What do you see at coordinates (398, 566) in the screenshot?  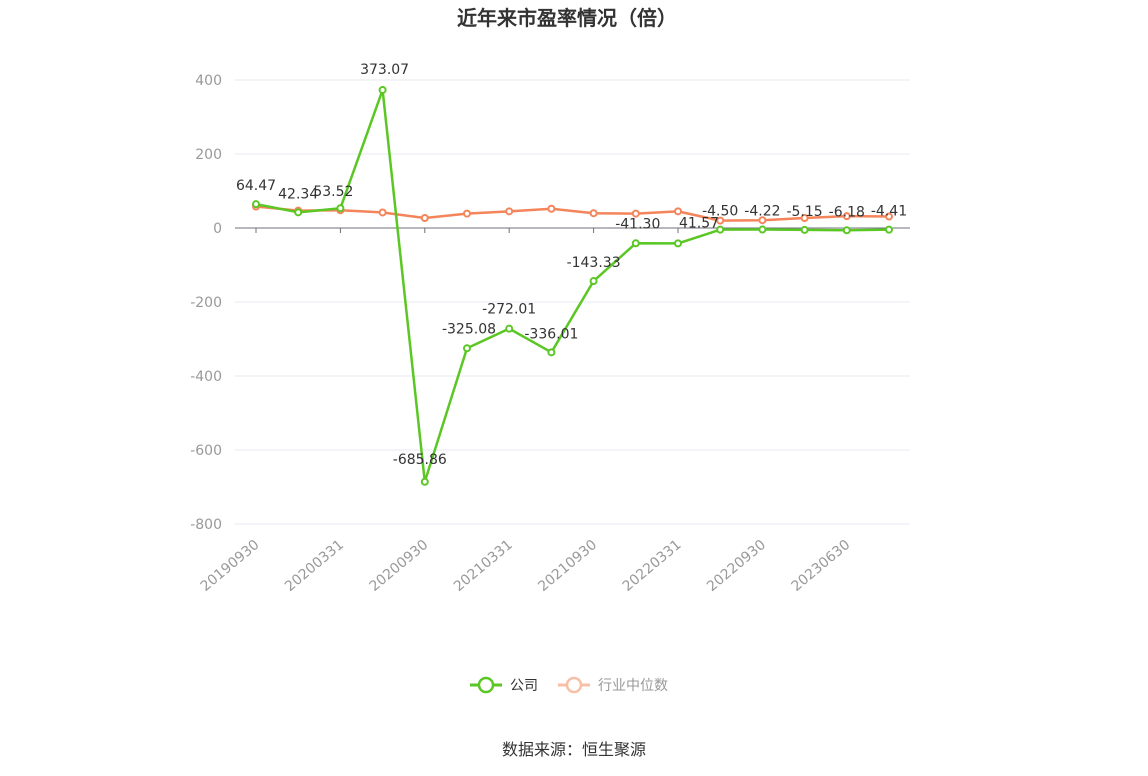 I see `x-tick-label: 20200930` at bounding box center [398, 566].